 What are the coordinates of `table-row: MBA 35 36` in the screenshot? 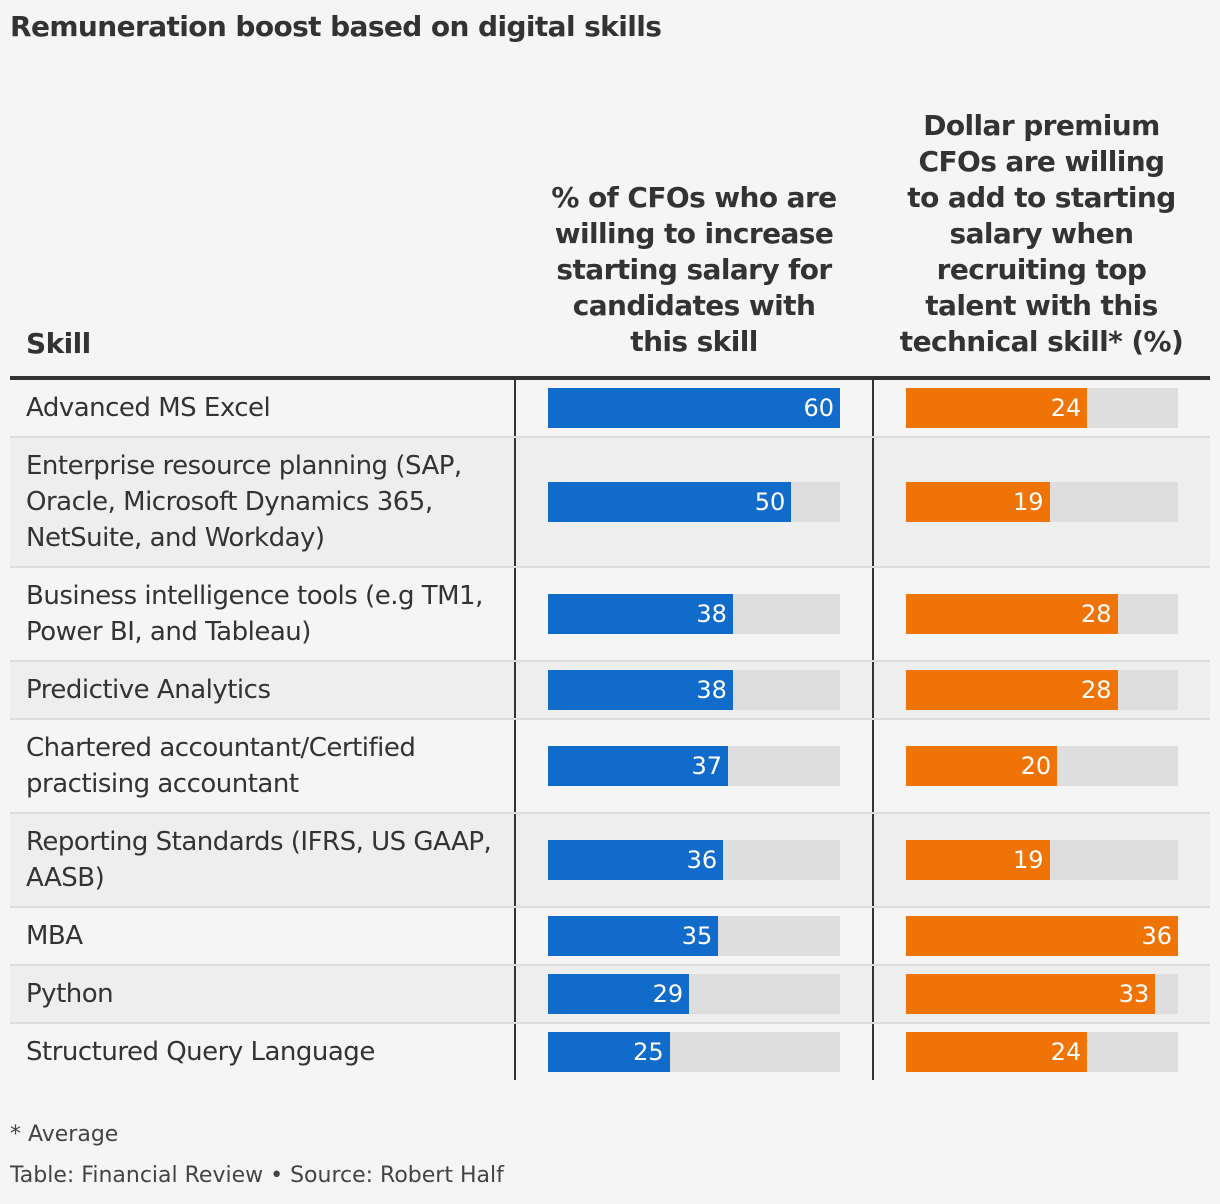 It's located at (610, 937).